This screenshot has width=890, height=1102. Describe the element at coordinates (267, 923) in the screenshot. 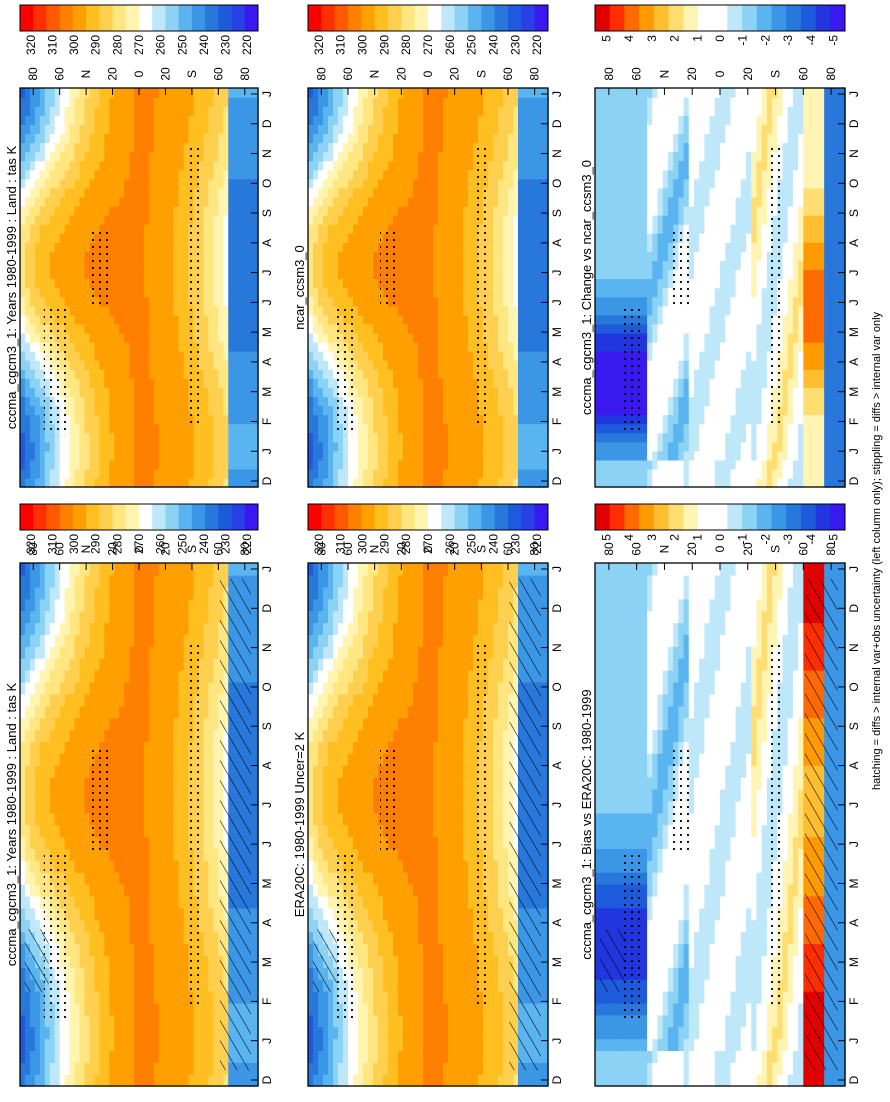

I see `month-tick-label: A` at that location.